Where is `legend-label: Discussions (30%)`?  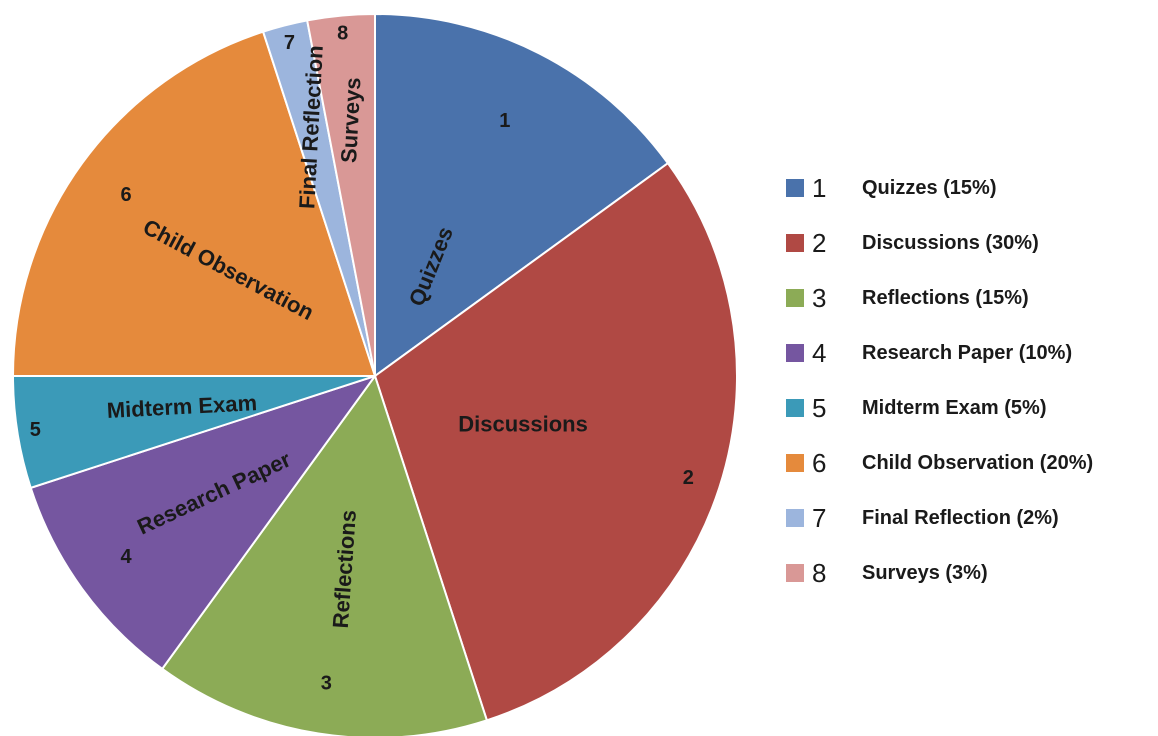
legend-label: Discussions (30%) is located at coordinates (950, 242).